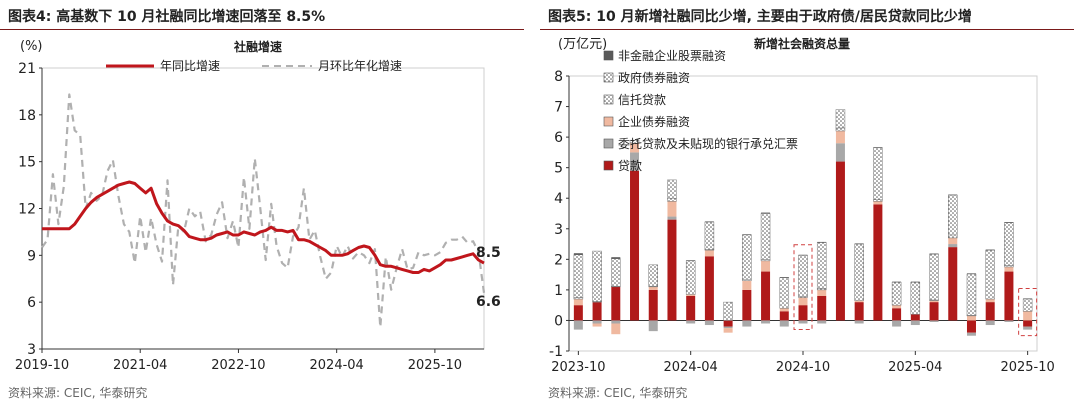 The width and height of the screenshot is (1080, 409). Describe the element at coordinates (558, 260) in the screenshot. I see `y-tick-label: 2` at that location.